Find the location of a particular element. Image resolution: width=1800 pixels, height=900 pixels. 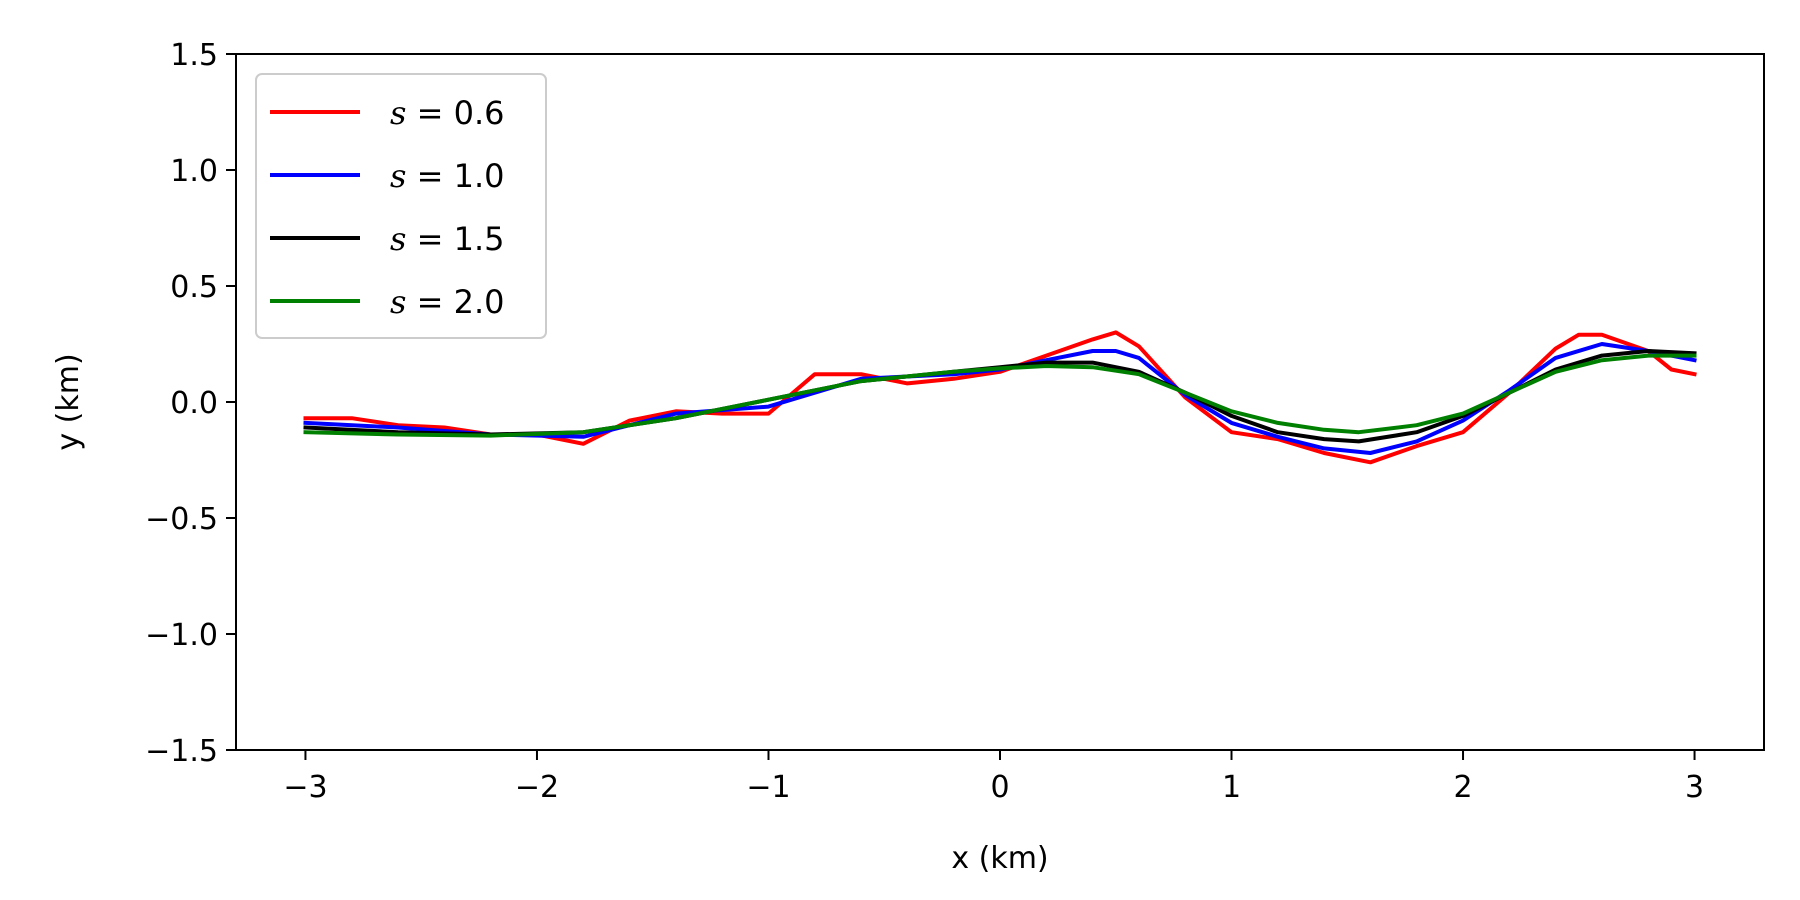

x-tick-label: −2 is located at coordinates (537, 787).